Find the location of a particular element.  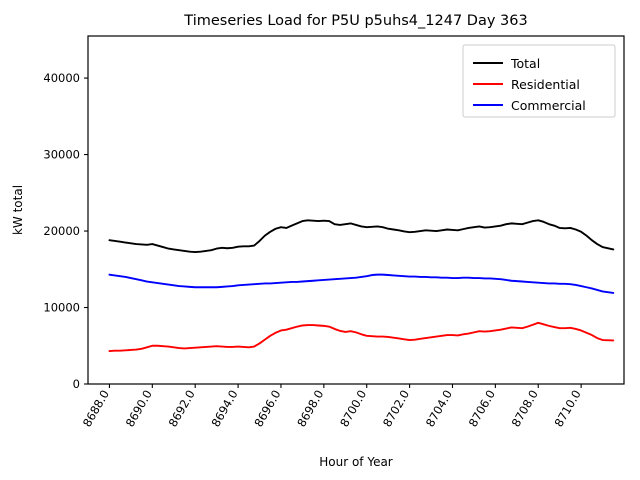

y-axis-ticks: 0 10000 20000 30000 40000 is located at coordinates (65, 231).